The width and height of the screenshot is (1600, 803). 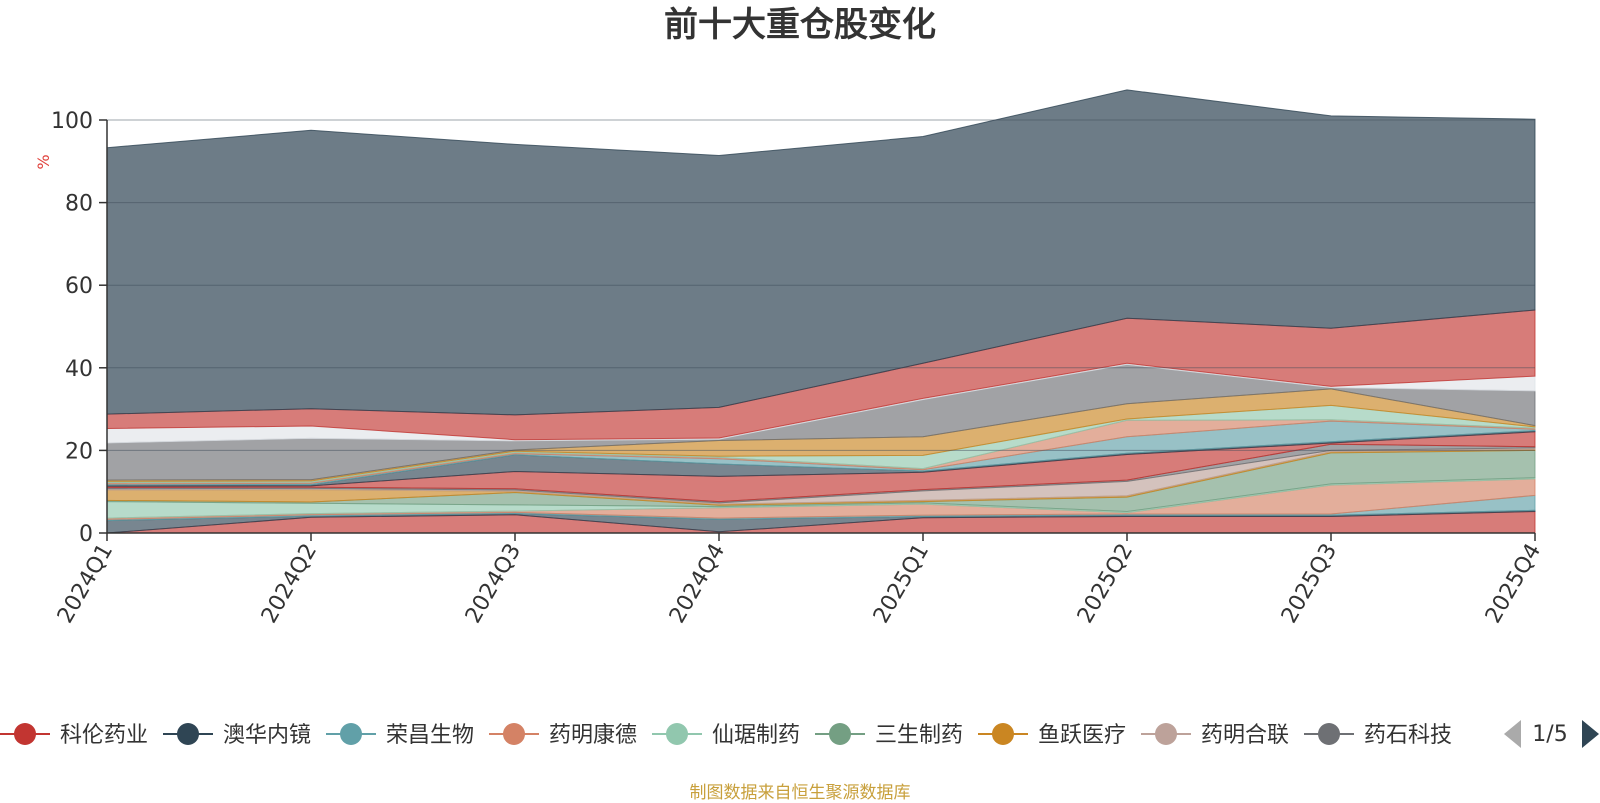 What do you see at coordinates (919, 735) in the screenshot?
I see `legend-label: 三生制药` at bounding box center [919, 735].